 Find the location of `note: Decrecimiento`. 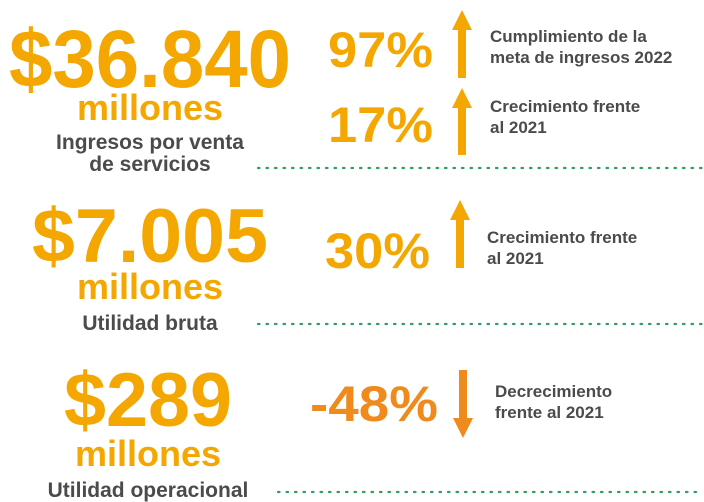

note: Decrecimiento is located at coordinates (553, 391).